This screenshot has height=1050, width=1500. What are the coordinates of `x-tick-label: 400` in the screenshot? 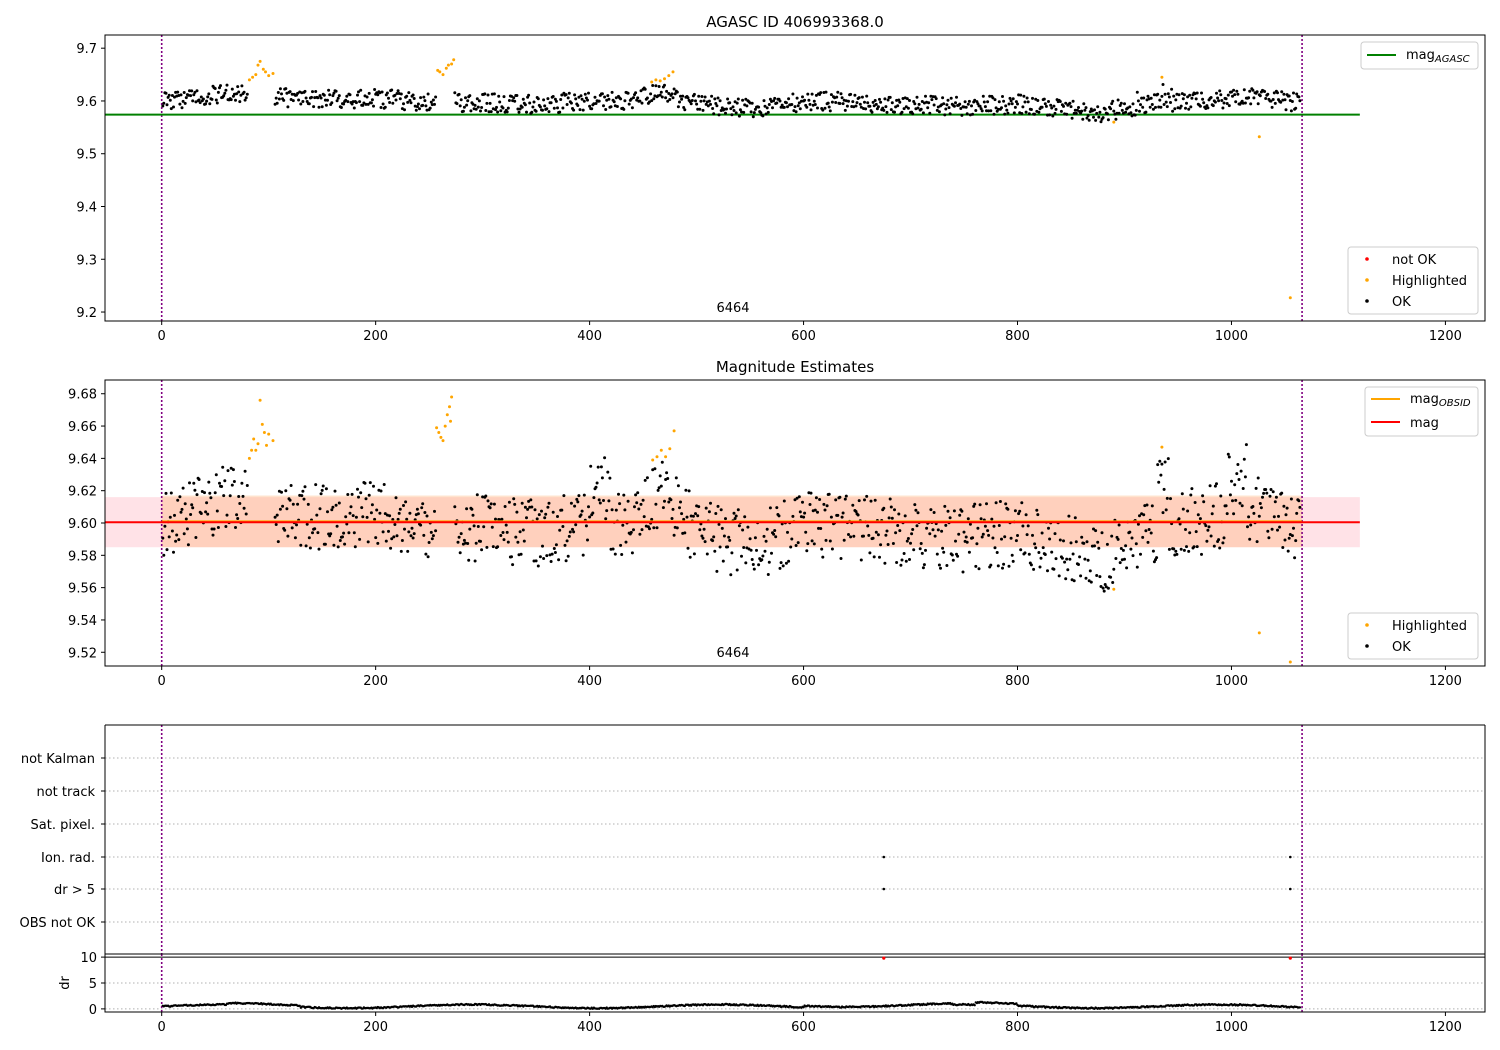 It's located at (589, 681).